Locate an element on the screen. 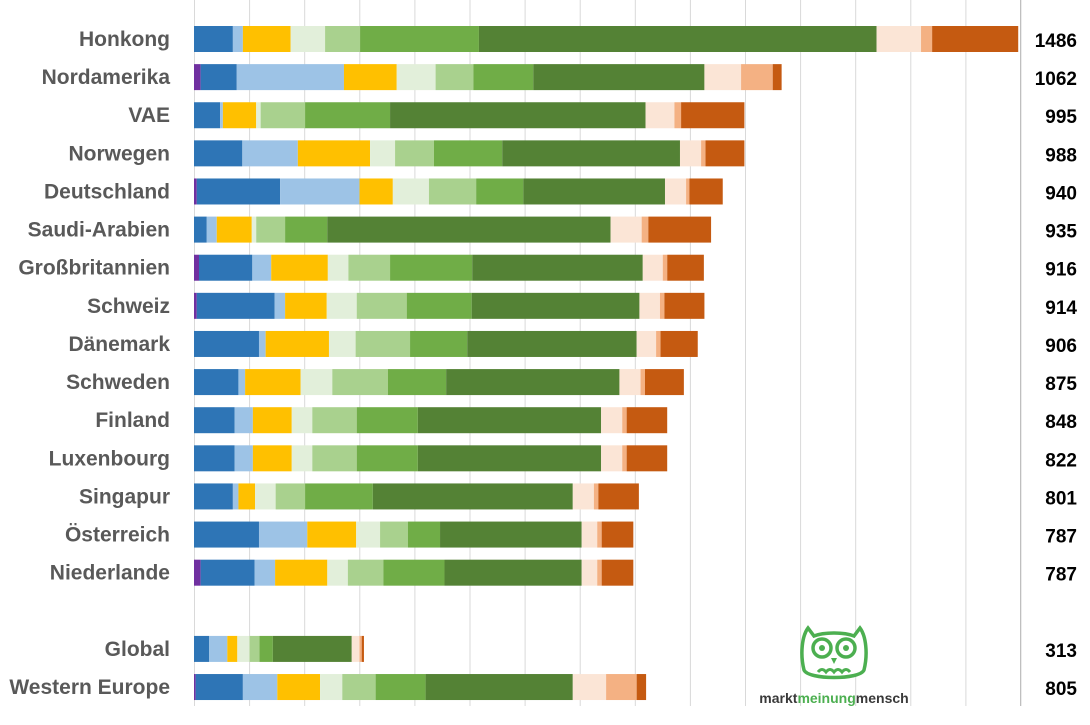 This screenshot has width=1090, height=725. total-label: 914 is located at coordinates (1061, 308).